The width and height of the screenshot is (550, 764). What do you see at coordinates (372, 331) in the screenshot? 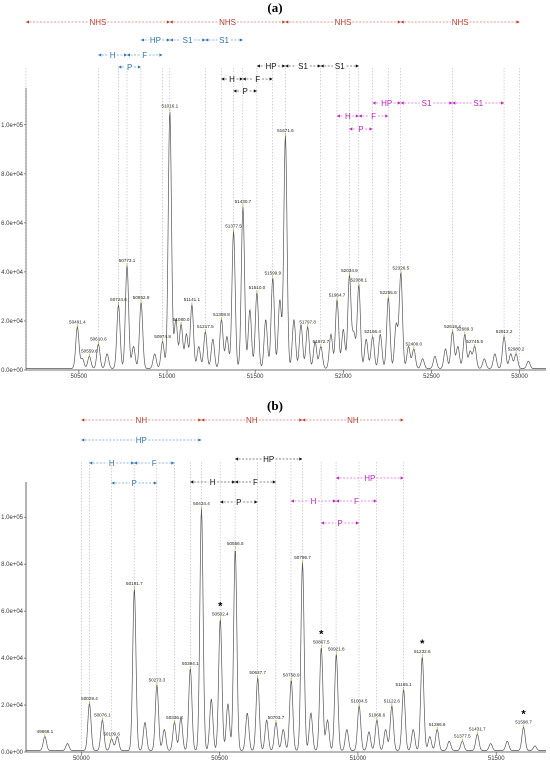
I see `peak-label: 52166.4` at bounding box center [372, 331].